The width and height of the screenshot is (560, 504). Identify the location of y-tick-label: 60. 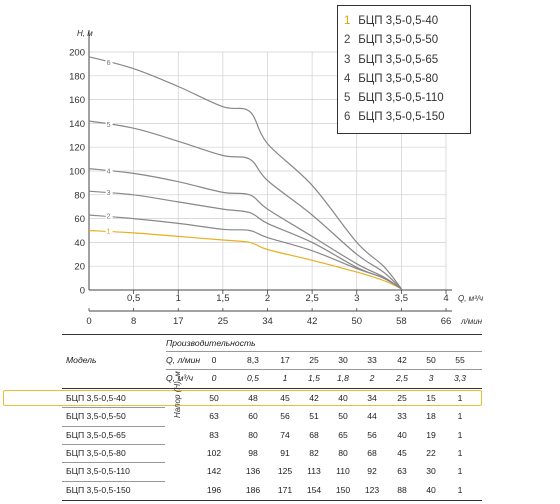
(79, 219).